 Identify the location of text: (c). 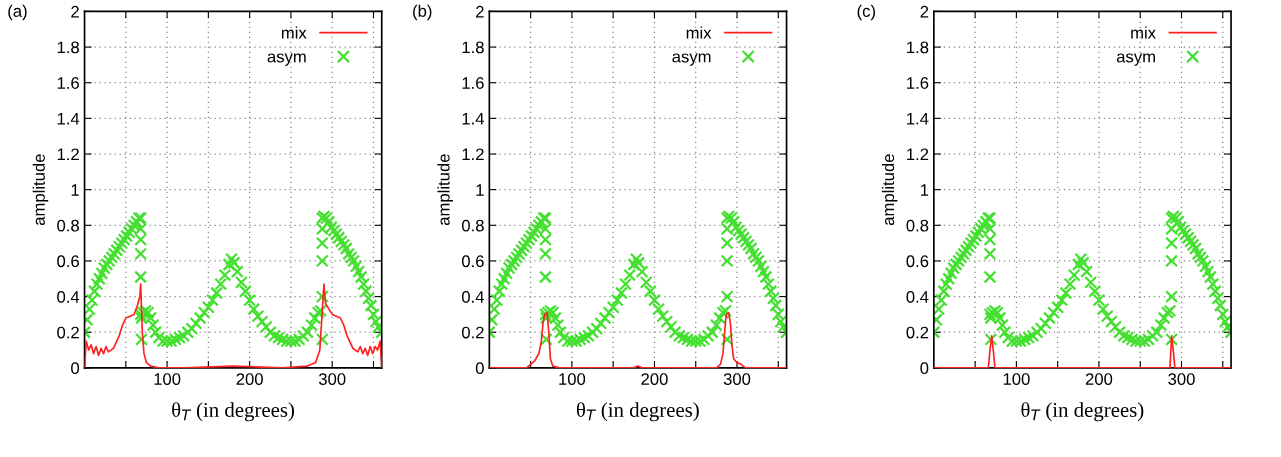
(866, 12).